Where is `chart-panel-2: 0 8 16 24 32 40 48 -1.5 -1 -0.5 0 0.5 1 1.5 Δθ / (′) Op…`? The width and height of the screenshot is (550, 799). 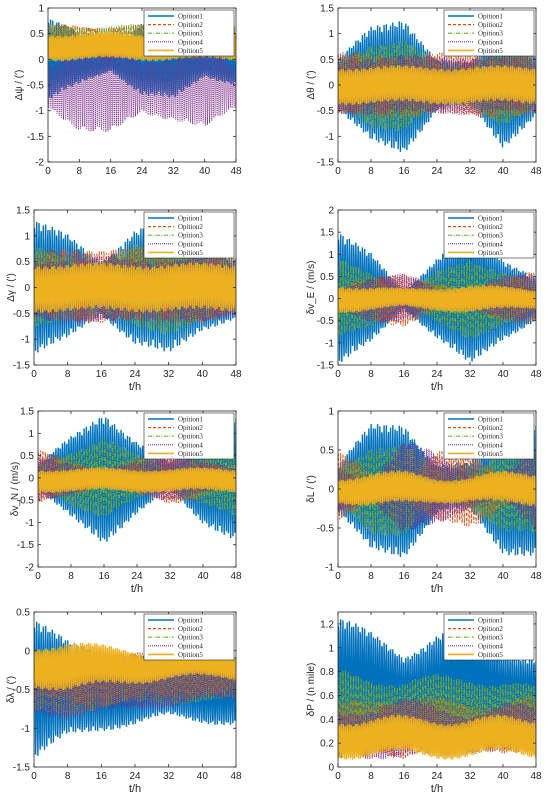
chart-panel-2: 0 8 16 24 32 40 48 -1.5 -1 -0.5 0 0.5 1 1.5 Δθ / (′) Op… is located at coordinates (424, 91).